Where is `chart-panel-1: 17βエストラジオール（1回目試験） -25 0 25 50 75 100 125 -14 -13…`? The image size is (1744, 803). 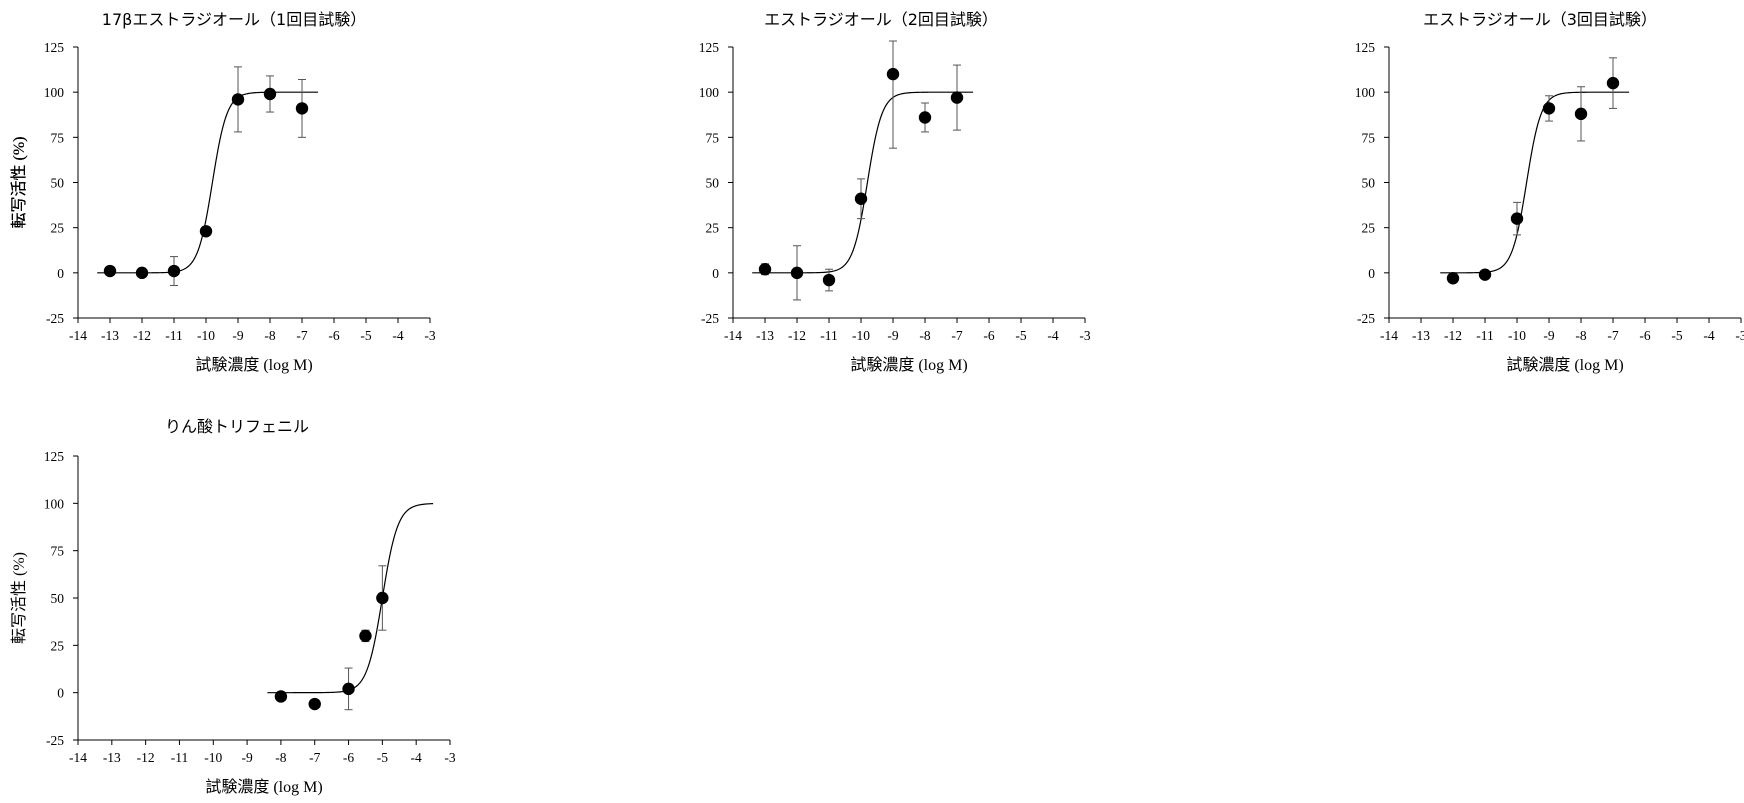
chart-panel-1: 17βエストラジオール（1回目試験） -25 0 25 50 75 100 125 -14 -13… is located at coordinates (223, 192).